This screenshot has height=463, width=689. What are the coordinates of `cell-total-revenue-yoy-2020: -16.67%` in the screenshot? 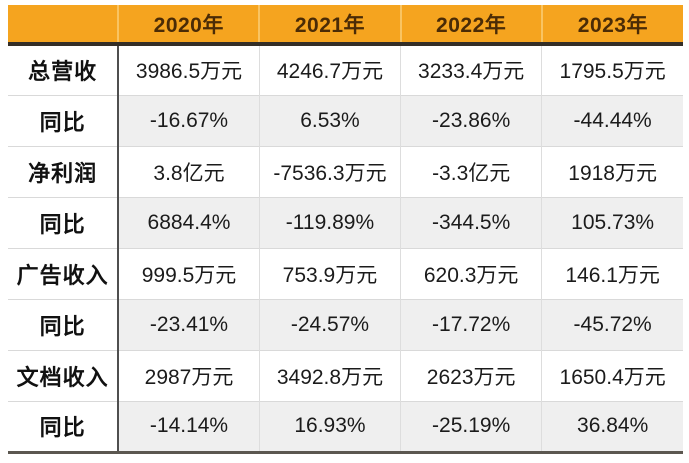 It's located at (189, 120).